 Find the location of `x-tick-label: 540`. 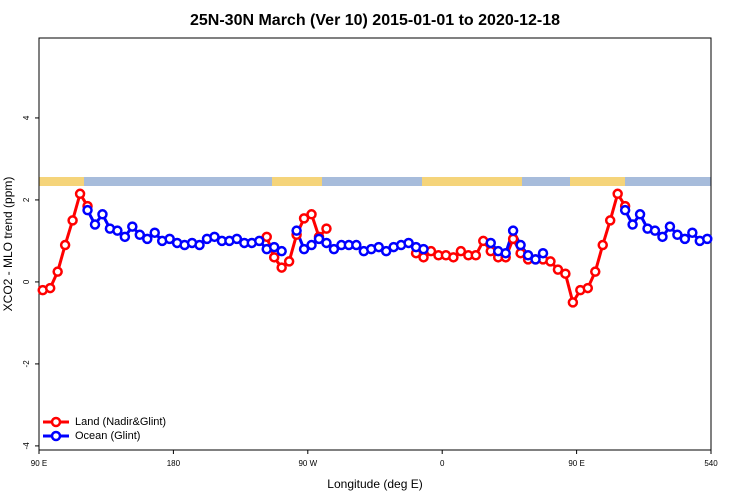

x-tick-label: 540 is located at coordinates (711, 463).